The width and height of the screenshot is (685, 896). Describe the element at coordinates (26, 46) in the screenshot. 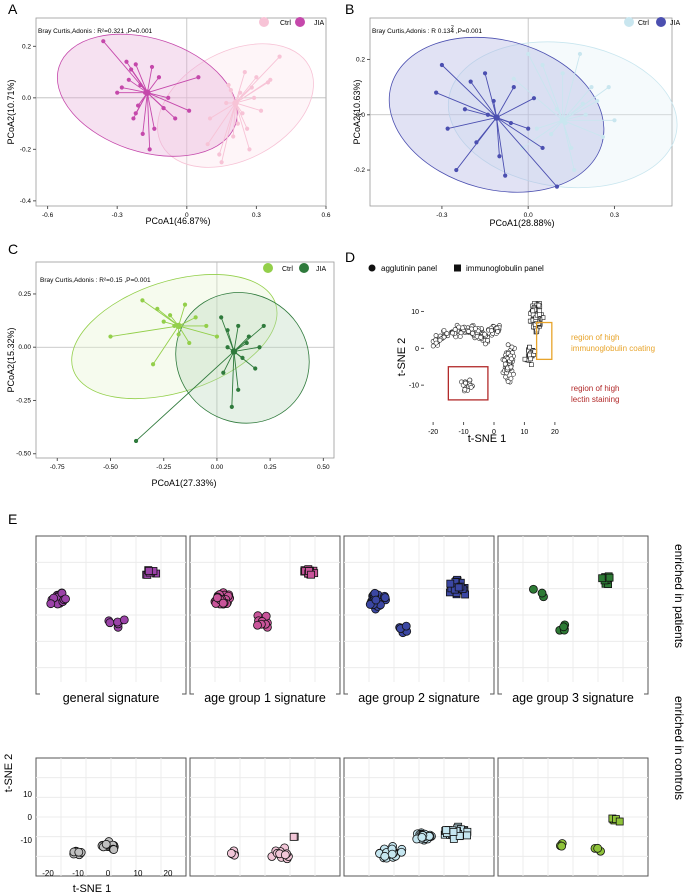

I see `y-tick-label: 0.2` at that location.